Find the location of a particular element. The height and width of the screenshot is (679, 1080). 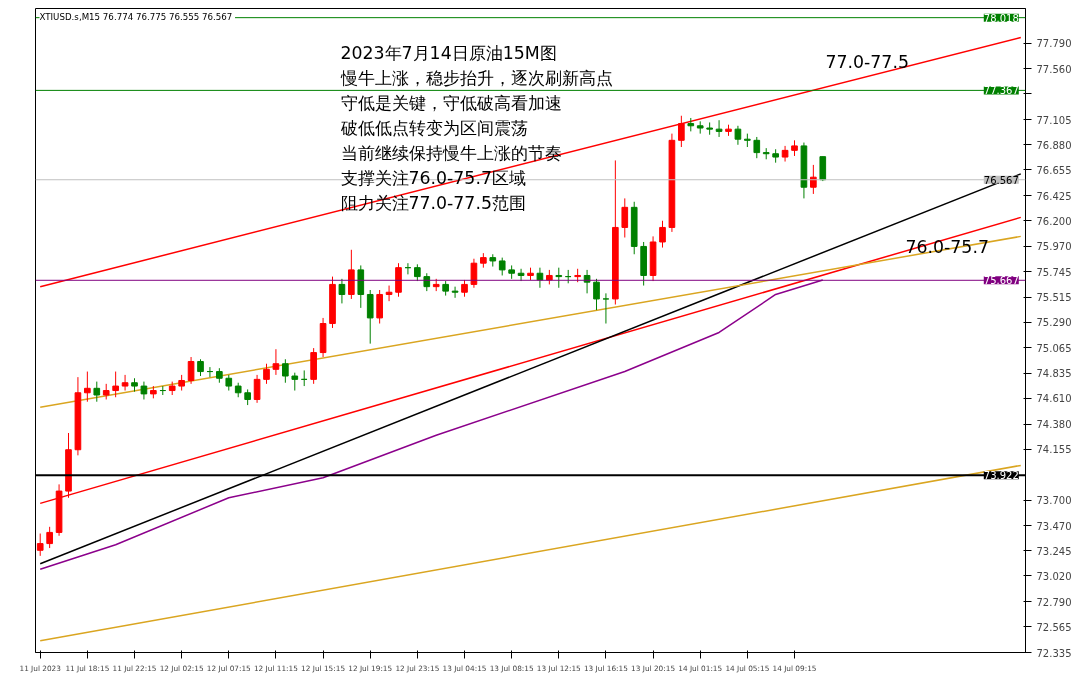

annotation: 守低是关键，守低破高看加速 is located at coordinates (451, 102).